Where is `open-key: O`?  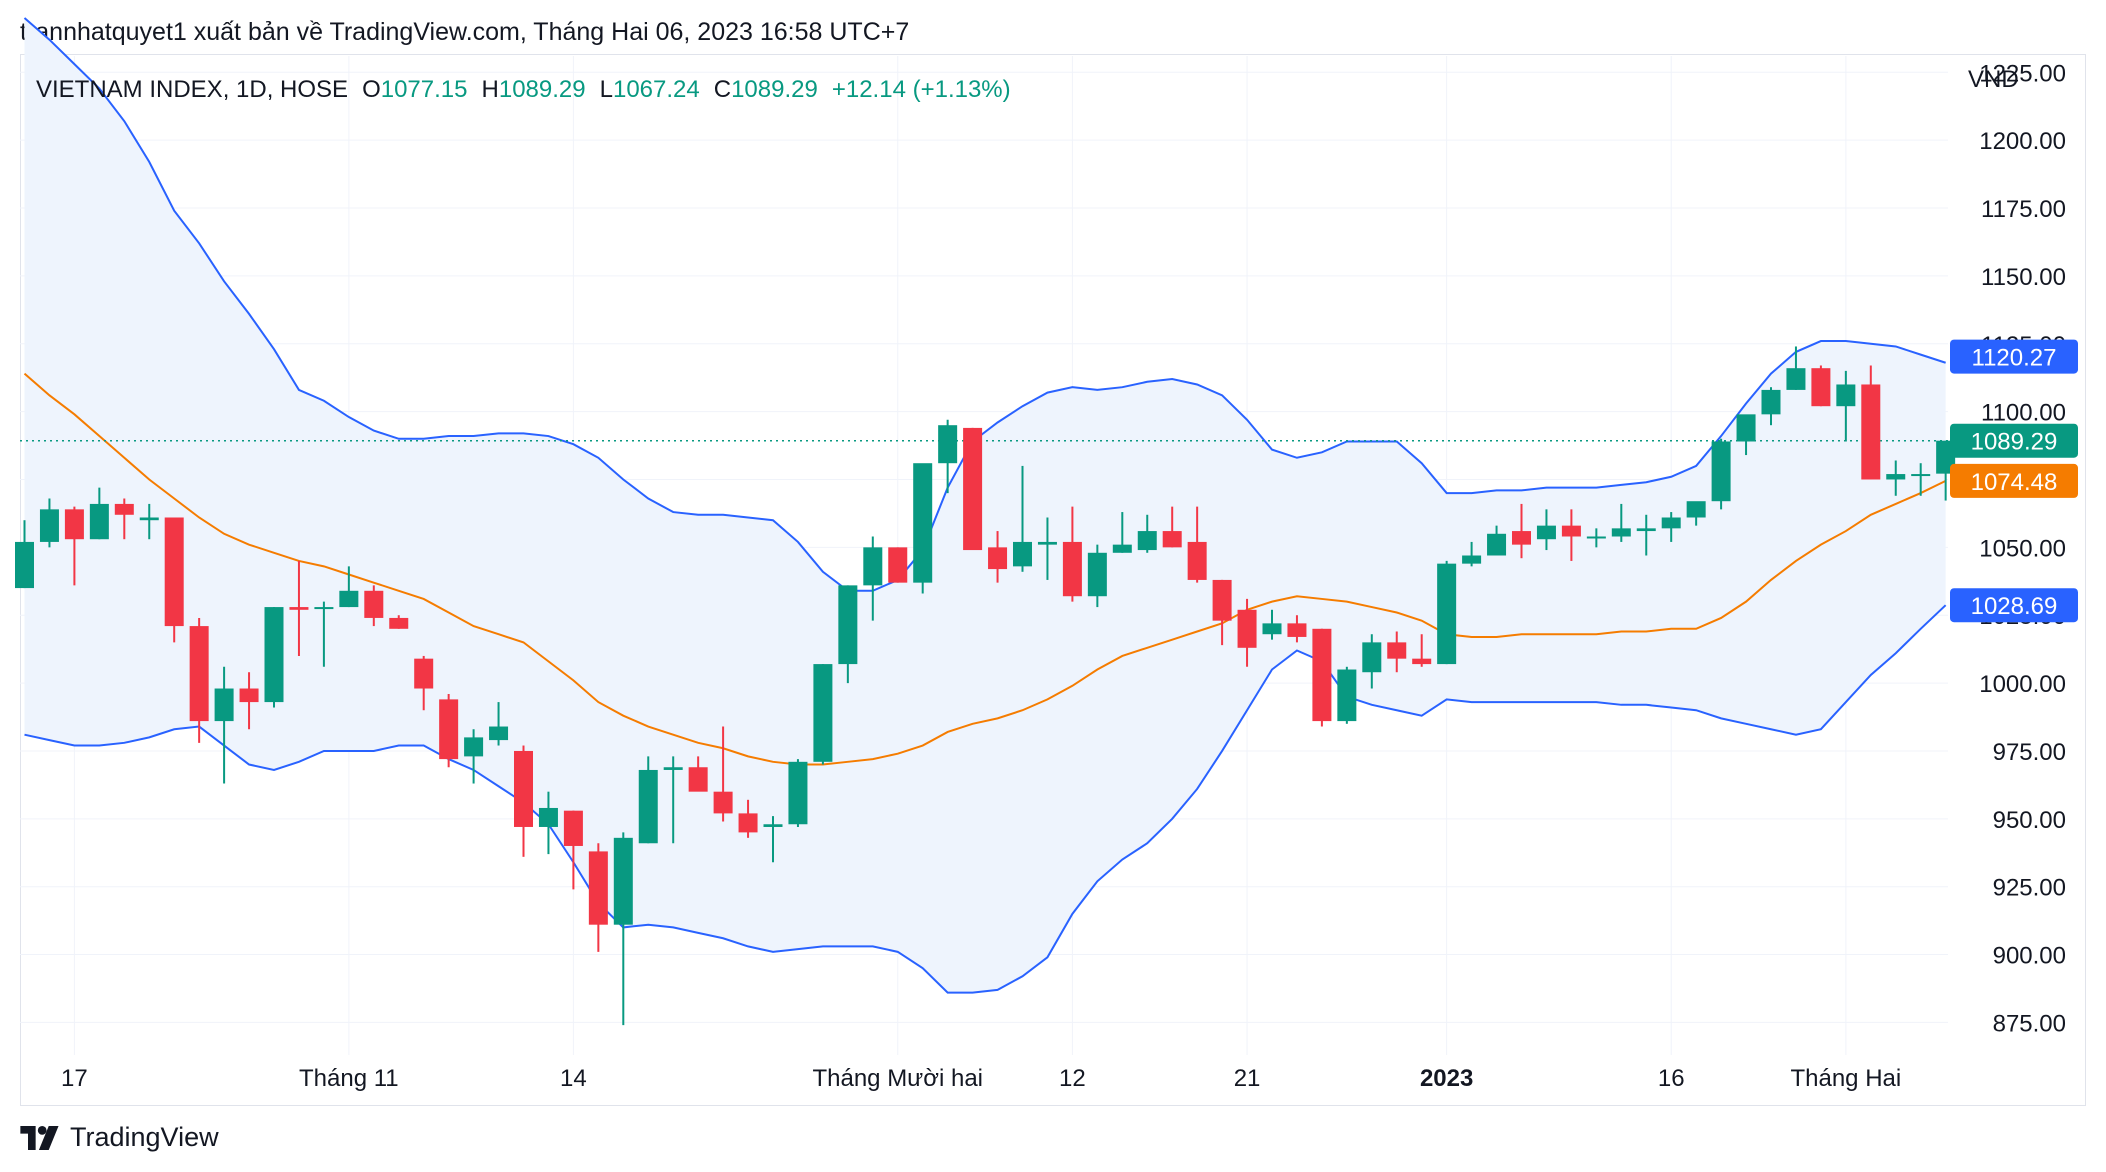 open-key: O is located at coordinates (371, 89).